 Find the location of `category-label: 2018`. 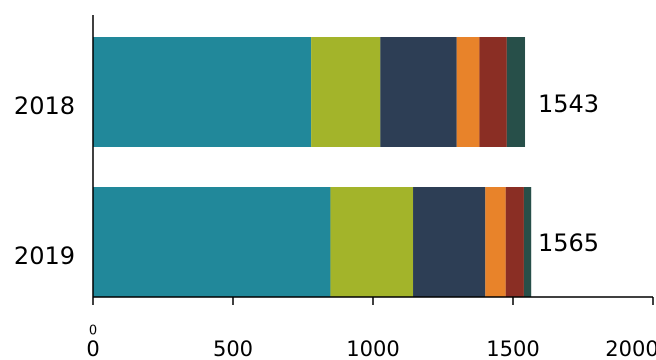

category-label: 2018 is located at coordinates (44, 106).